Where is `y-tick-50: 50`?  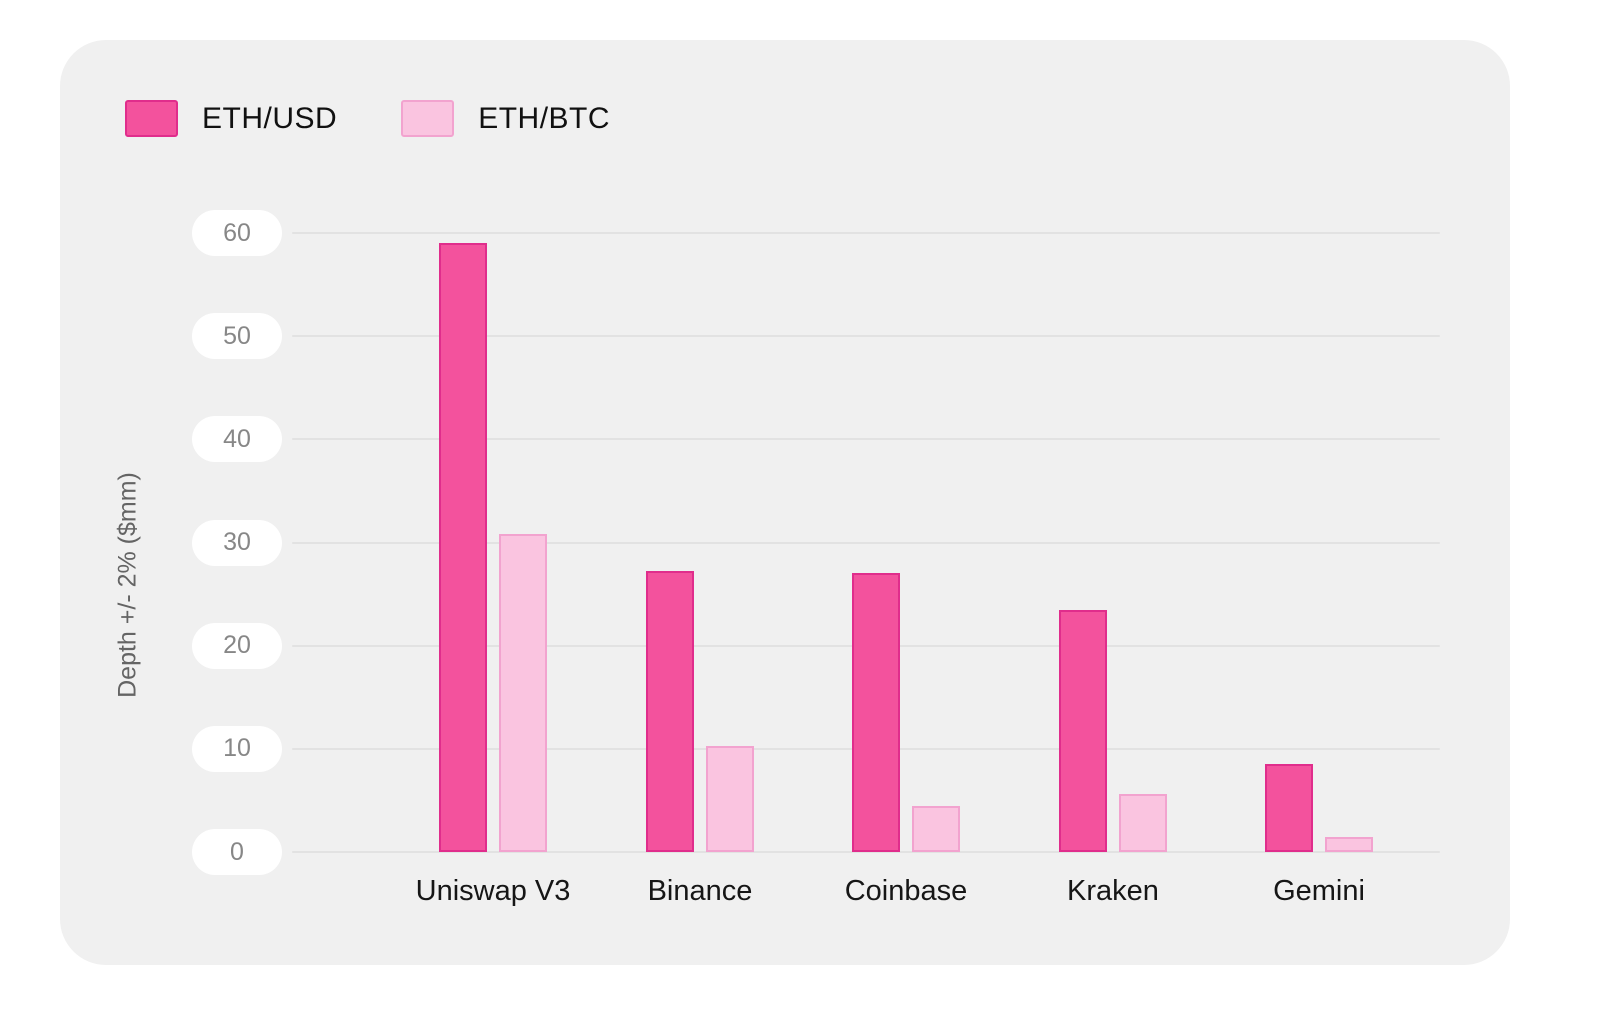
y-tick-50: 50 is located at coordinates (237, 336).